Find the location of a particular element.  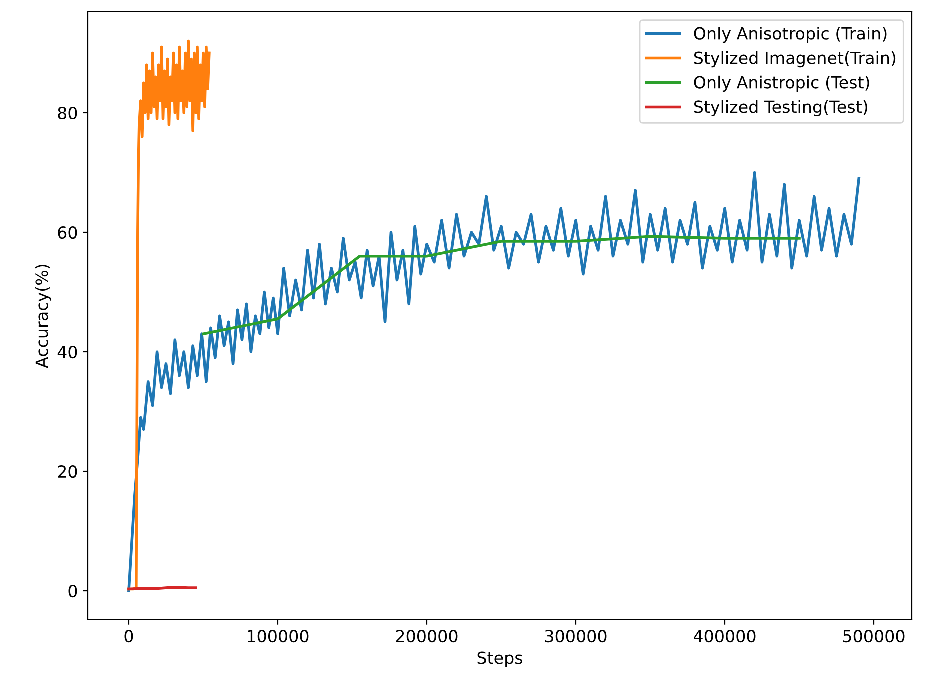

legend-label: Only Anistropic (Test) is located at coordinates (782, 84).